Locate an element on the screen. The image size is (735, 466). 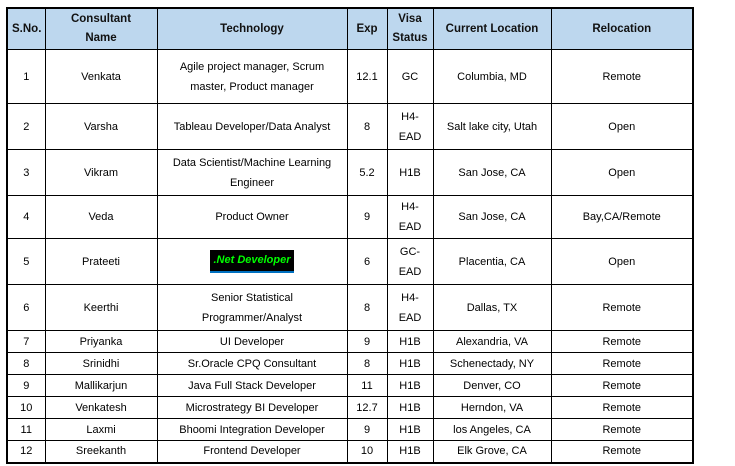
col-header-consultant-name: Consultant Name is located at coordinates (101, 28).